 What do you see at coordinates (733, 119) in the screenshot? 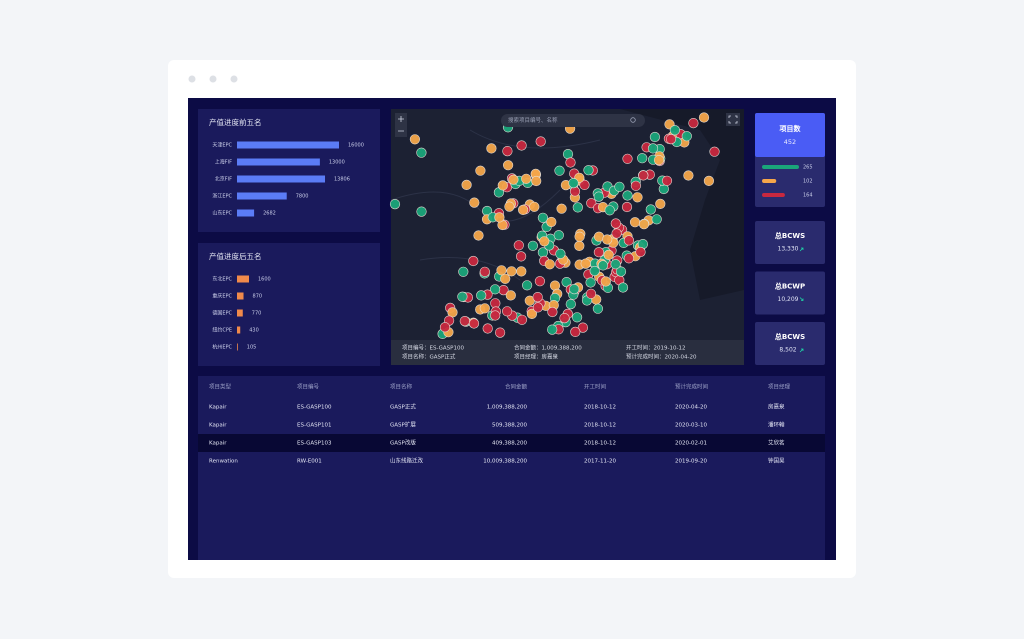
I see `fullscreen-button` at bounding box center [733, 119].